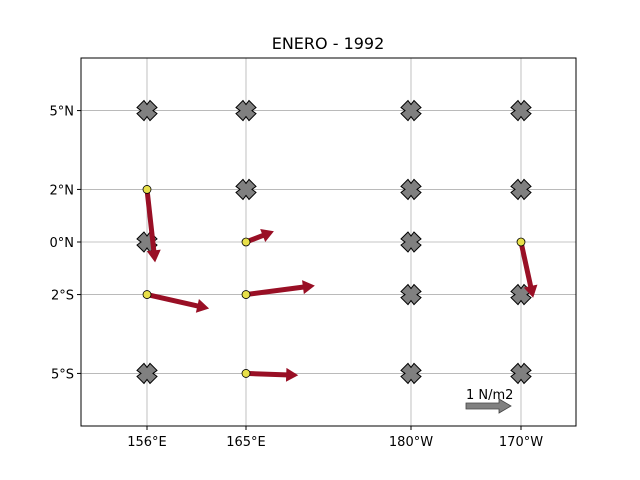 The height and width of the screenshot is (480, 640). I want to click on x-tick-label: 165°E, so click(246, 442).